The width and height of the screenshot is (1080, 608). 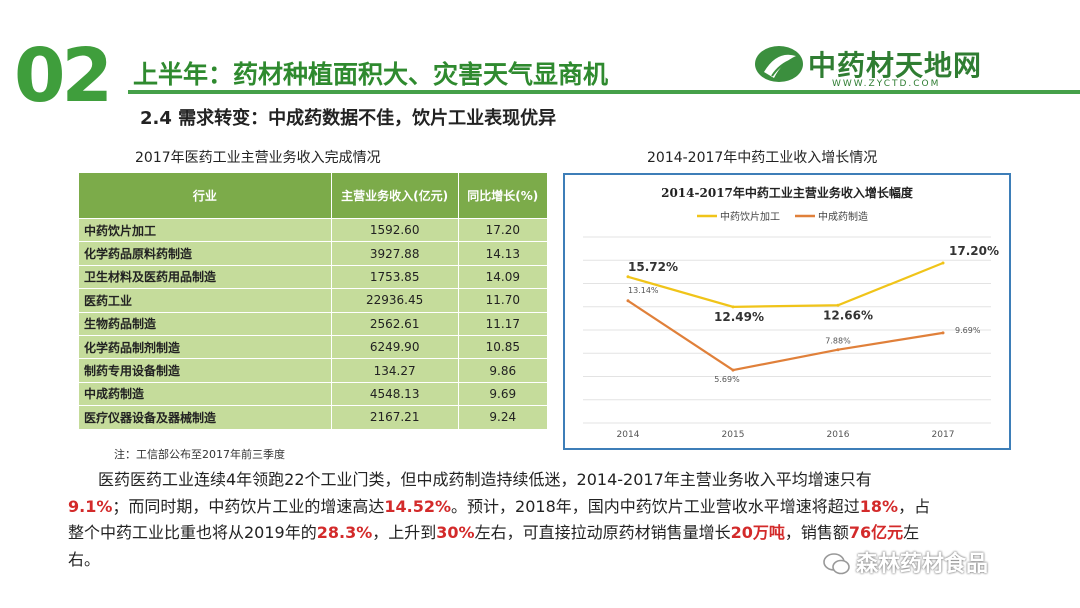 What do you see at coordinates (838, 341) in the screenshot?
I see `data-label: 7.88%` at bounding box center [838, 341].